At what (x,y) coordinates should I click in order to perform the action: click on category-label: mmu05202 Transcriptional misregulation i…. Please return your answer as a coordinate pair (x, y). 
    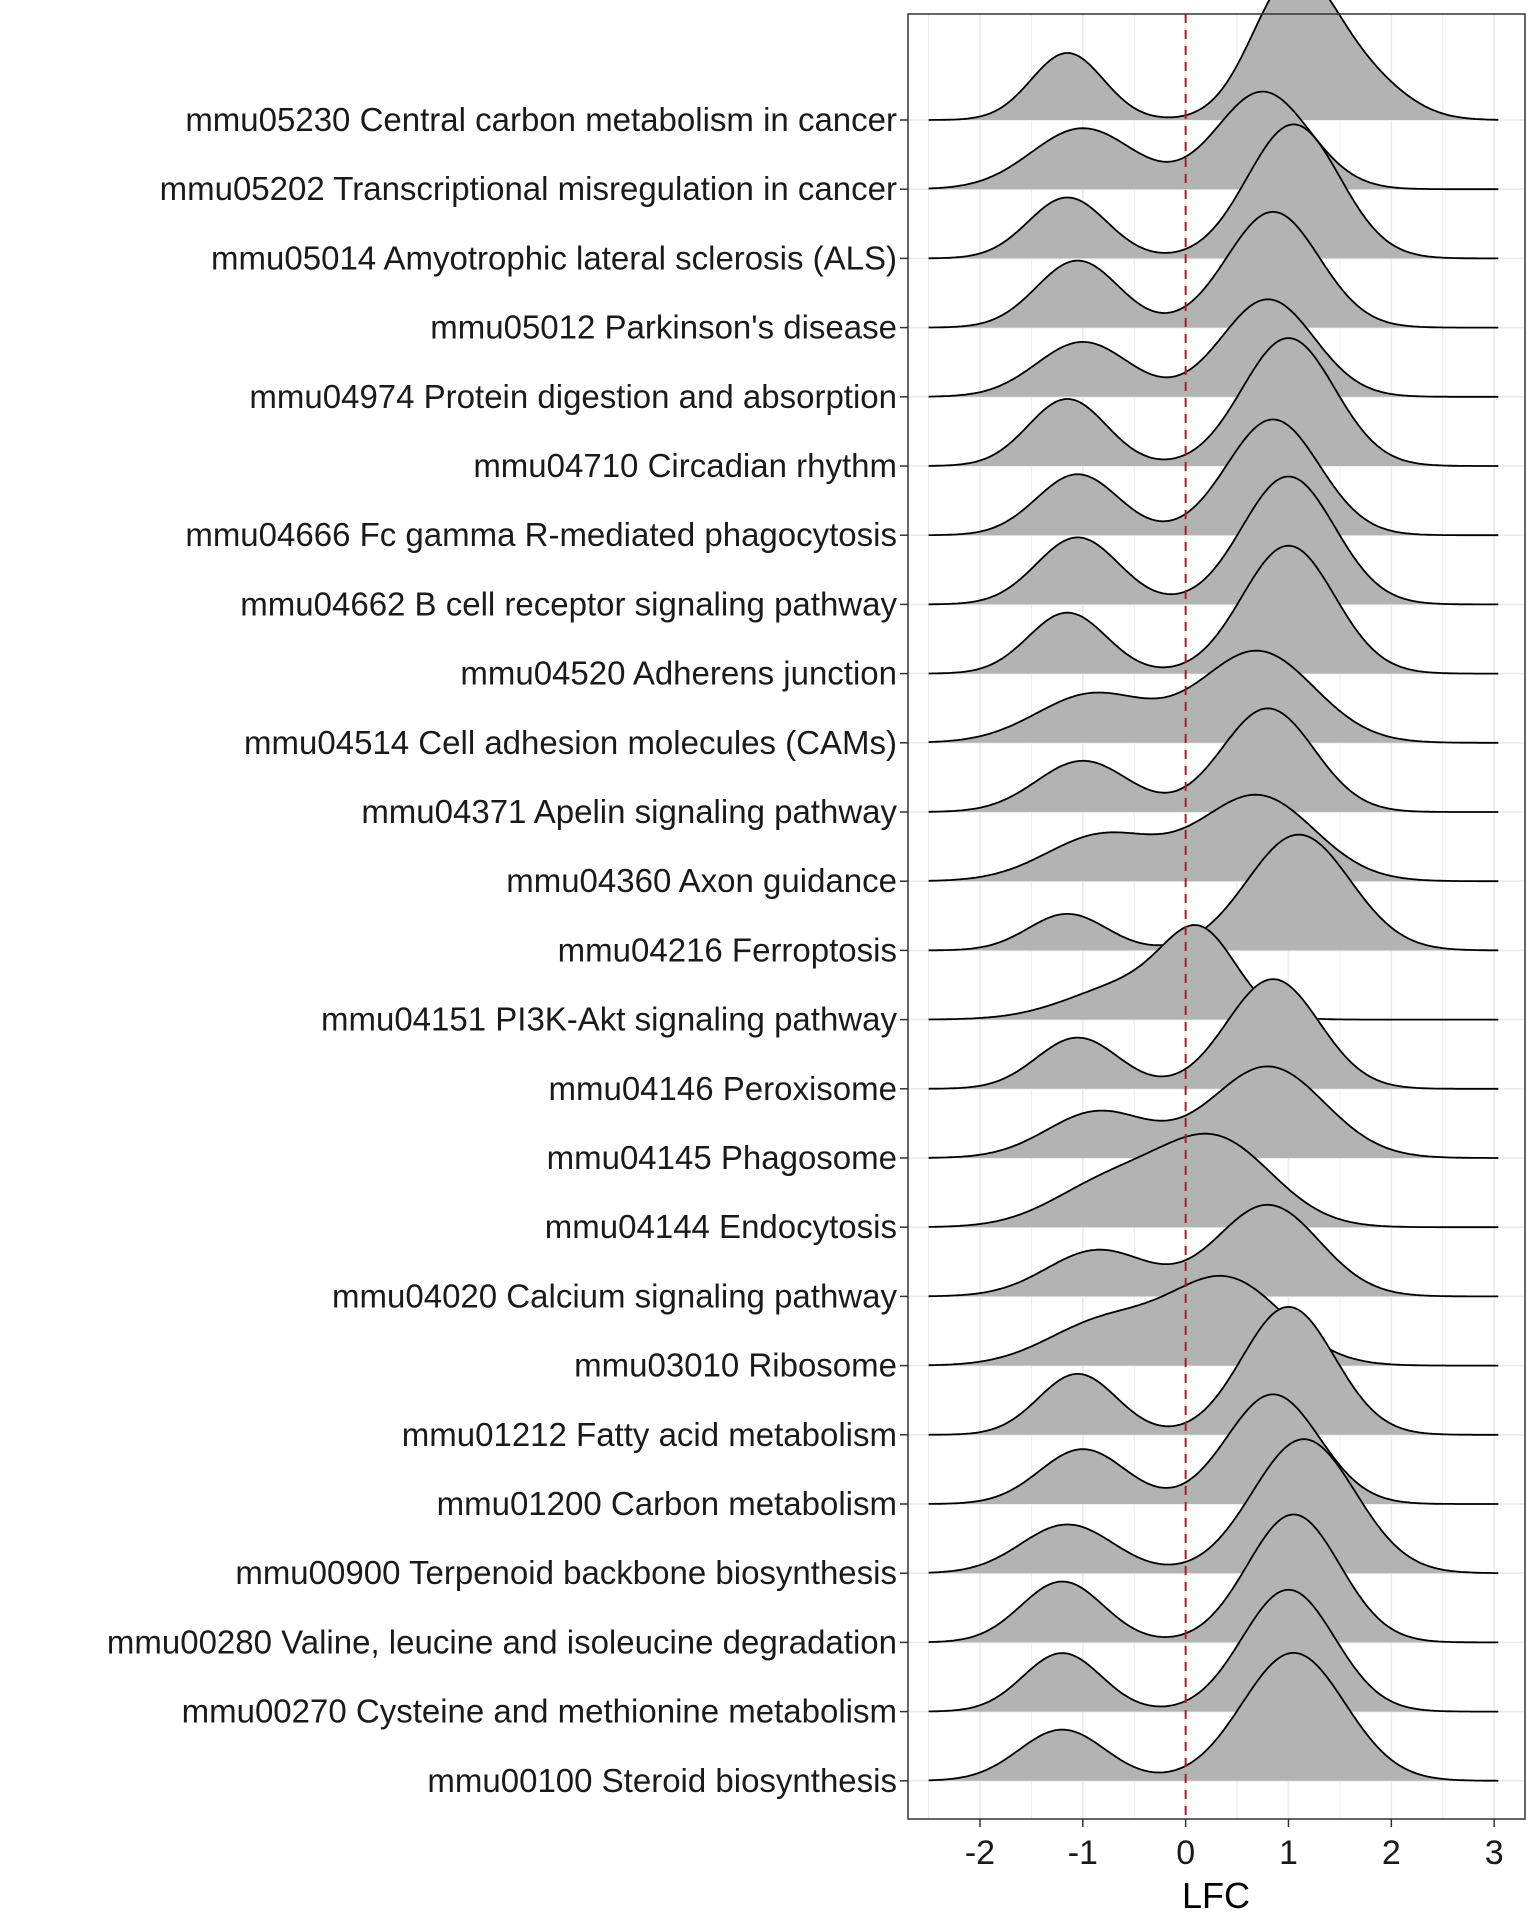
    Looking at the image, I should click on (528, 188).